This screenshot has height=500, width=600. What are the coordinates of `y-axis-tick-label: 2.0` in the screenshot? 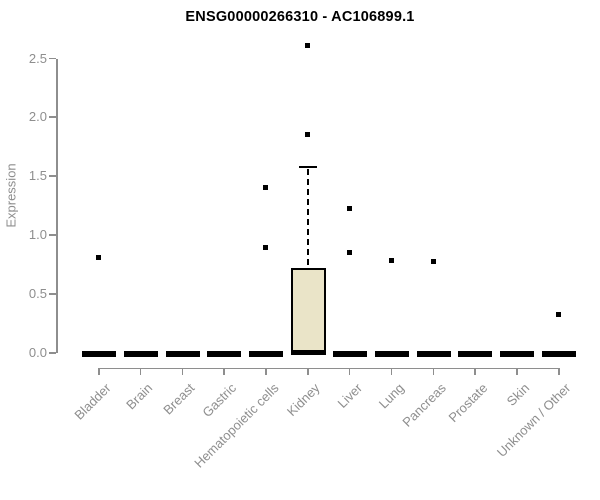 It's located at (37, 117).